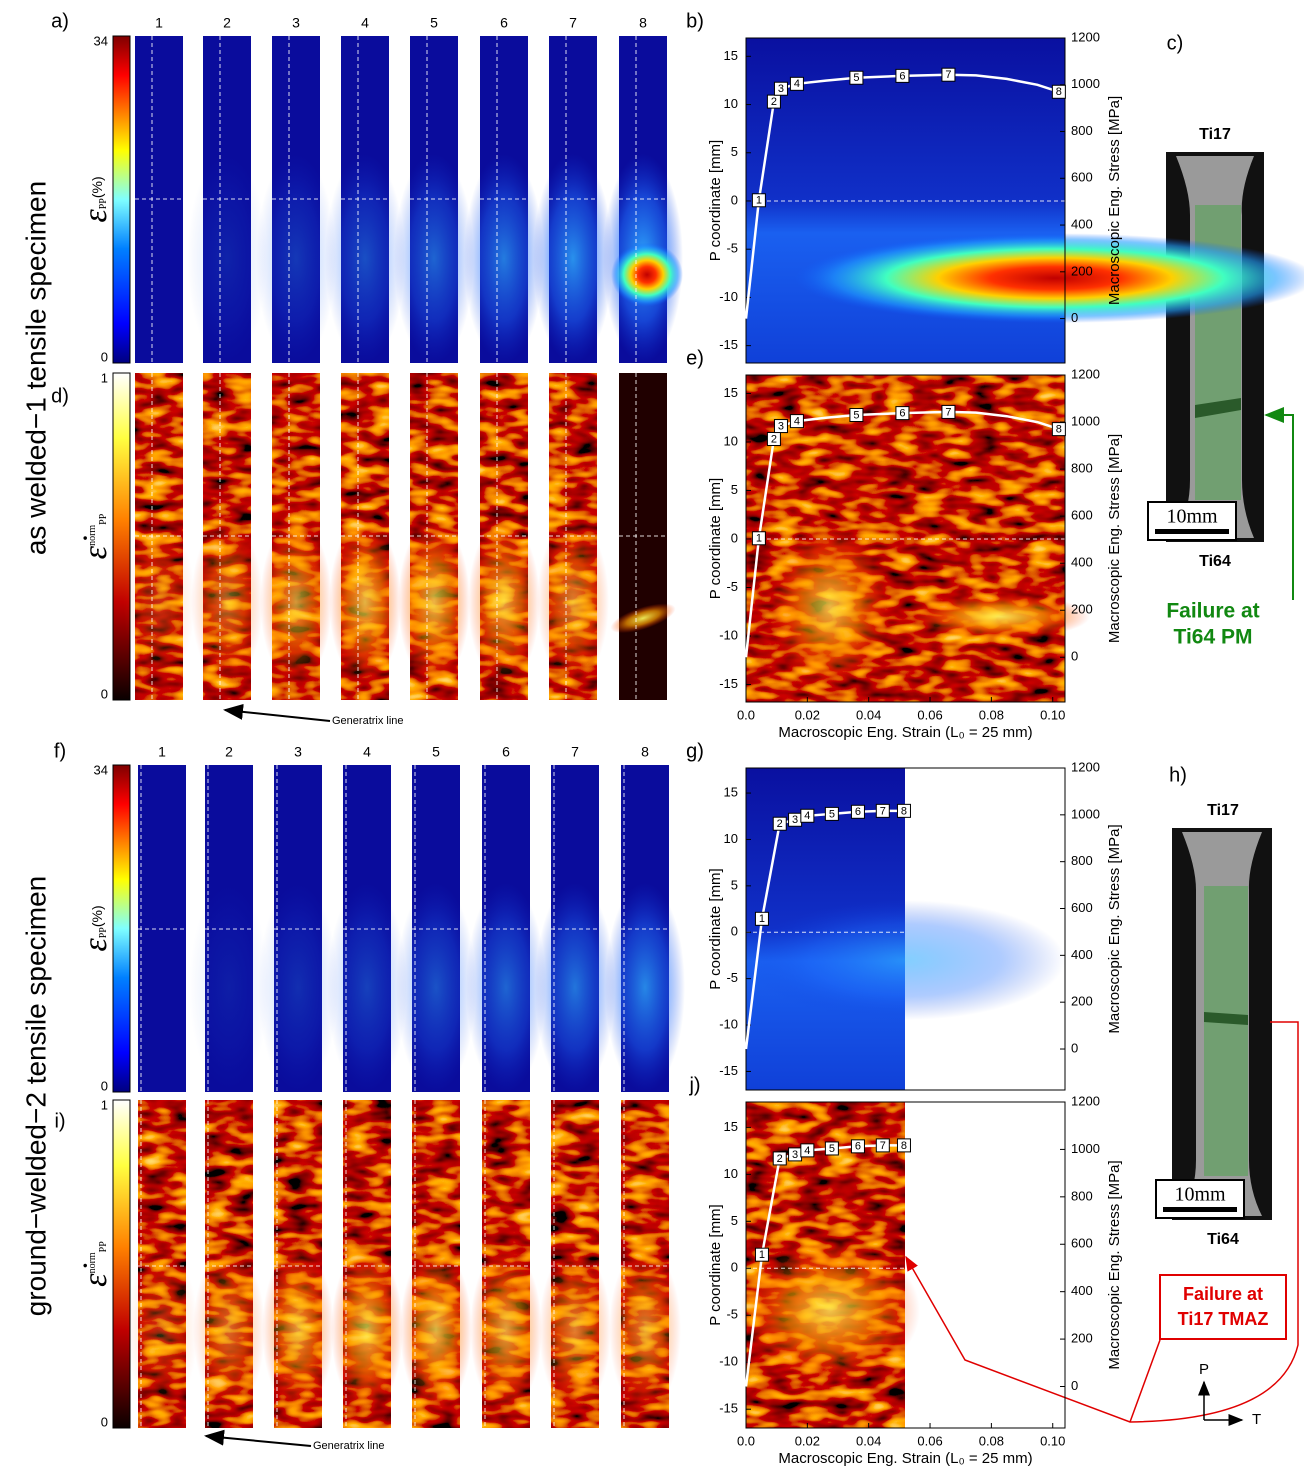 This screenshot has width=1304, height=1470. What do you see at coordinates (1205, 347) in the screenshot?
I see `specimen-photo` at bounding box center [1205, 347].